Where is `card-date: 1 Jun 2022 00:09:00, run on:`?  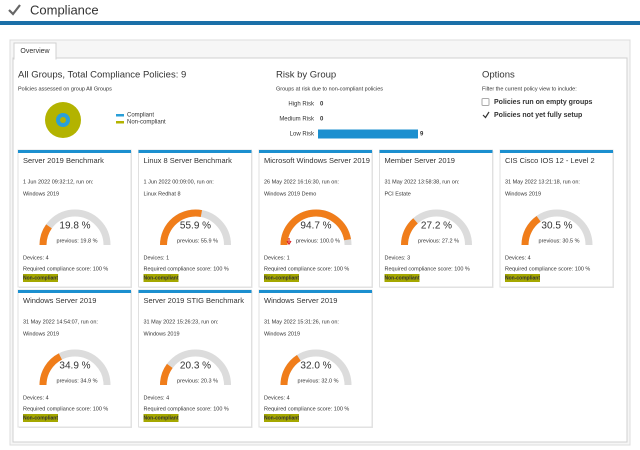
card-date: 1 Jun 2022 00:09:00, run on: is located at coordinates (179, 182).